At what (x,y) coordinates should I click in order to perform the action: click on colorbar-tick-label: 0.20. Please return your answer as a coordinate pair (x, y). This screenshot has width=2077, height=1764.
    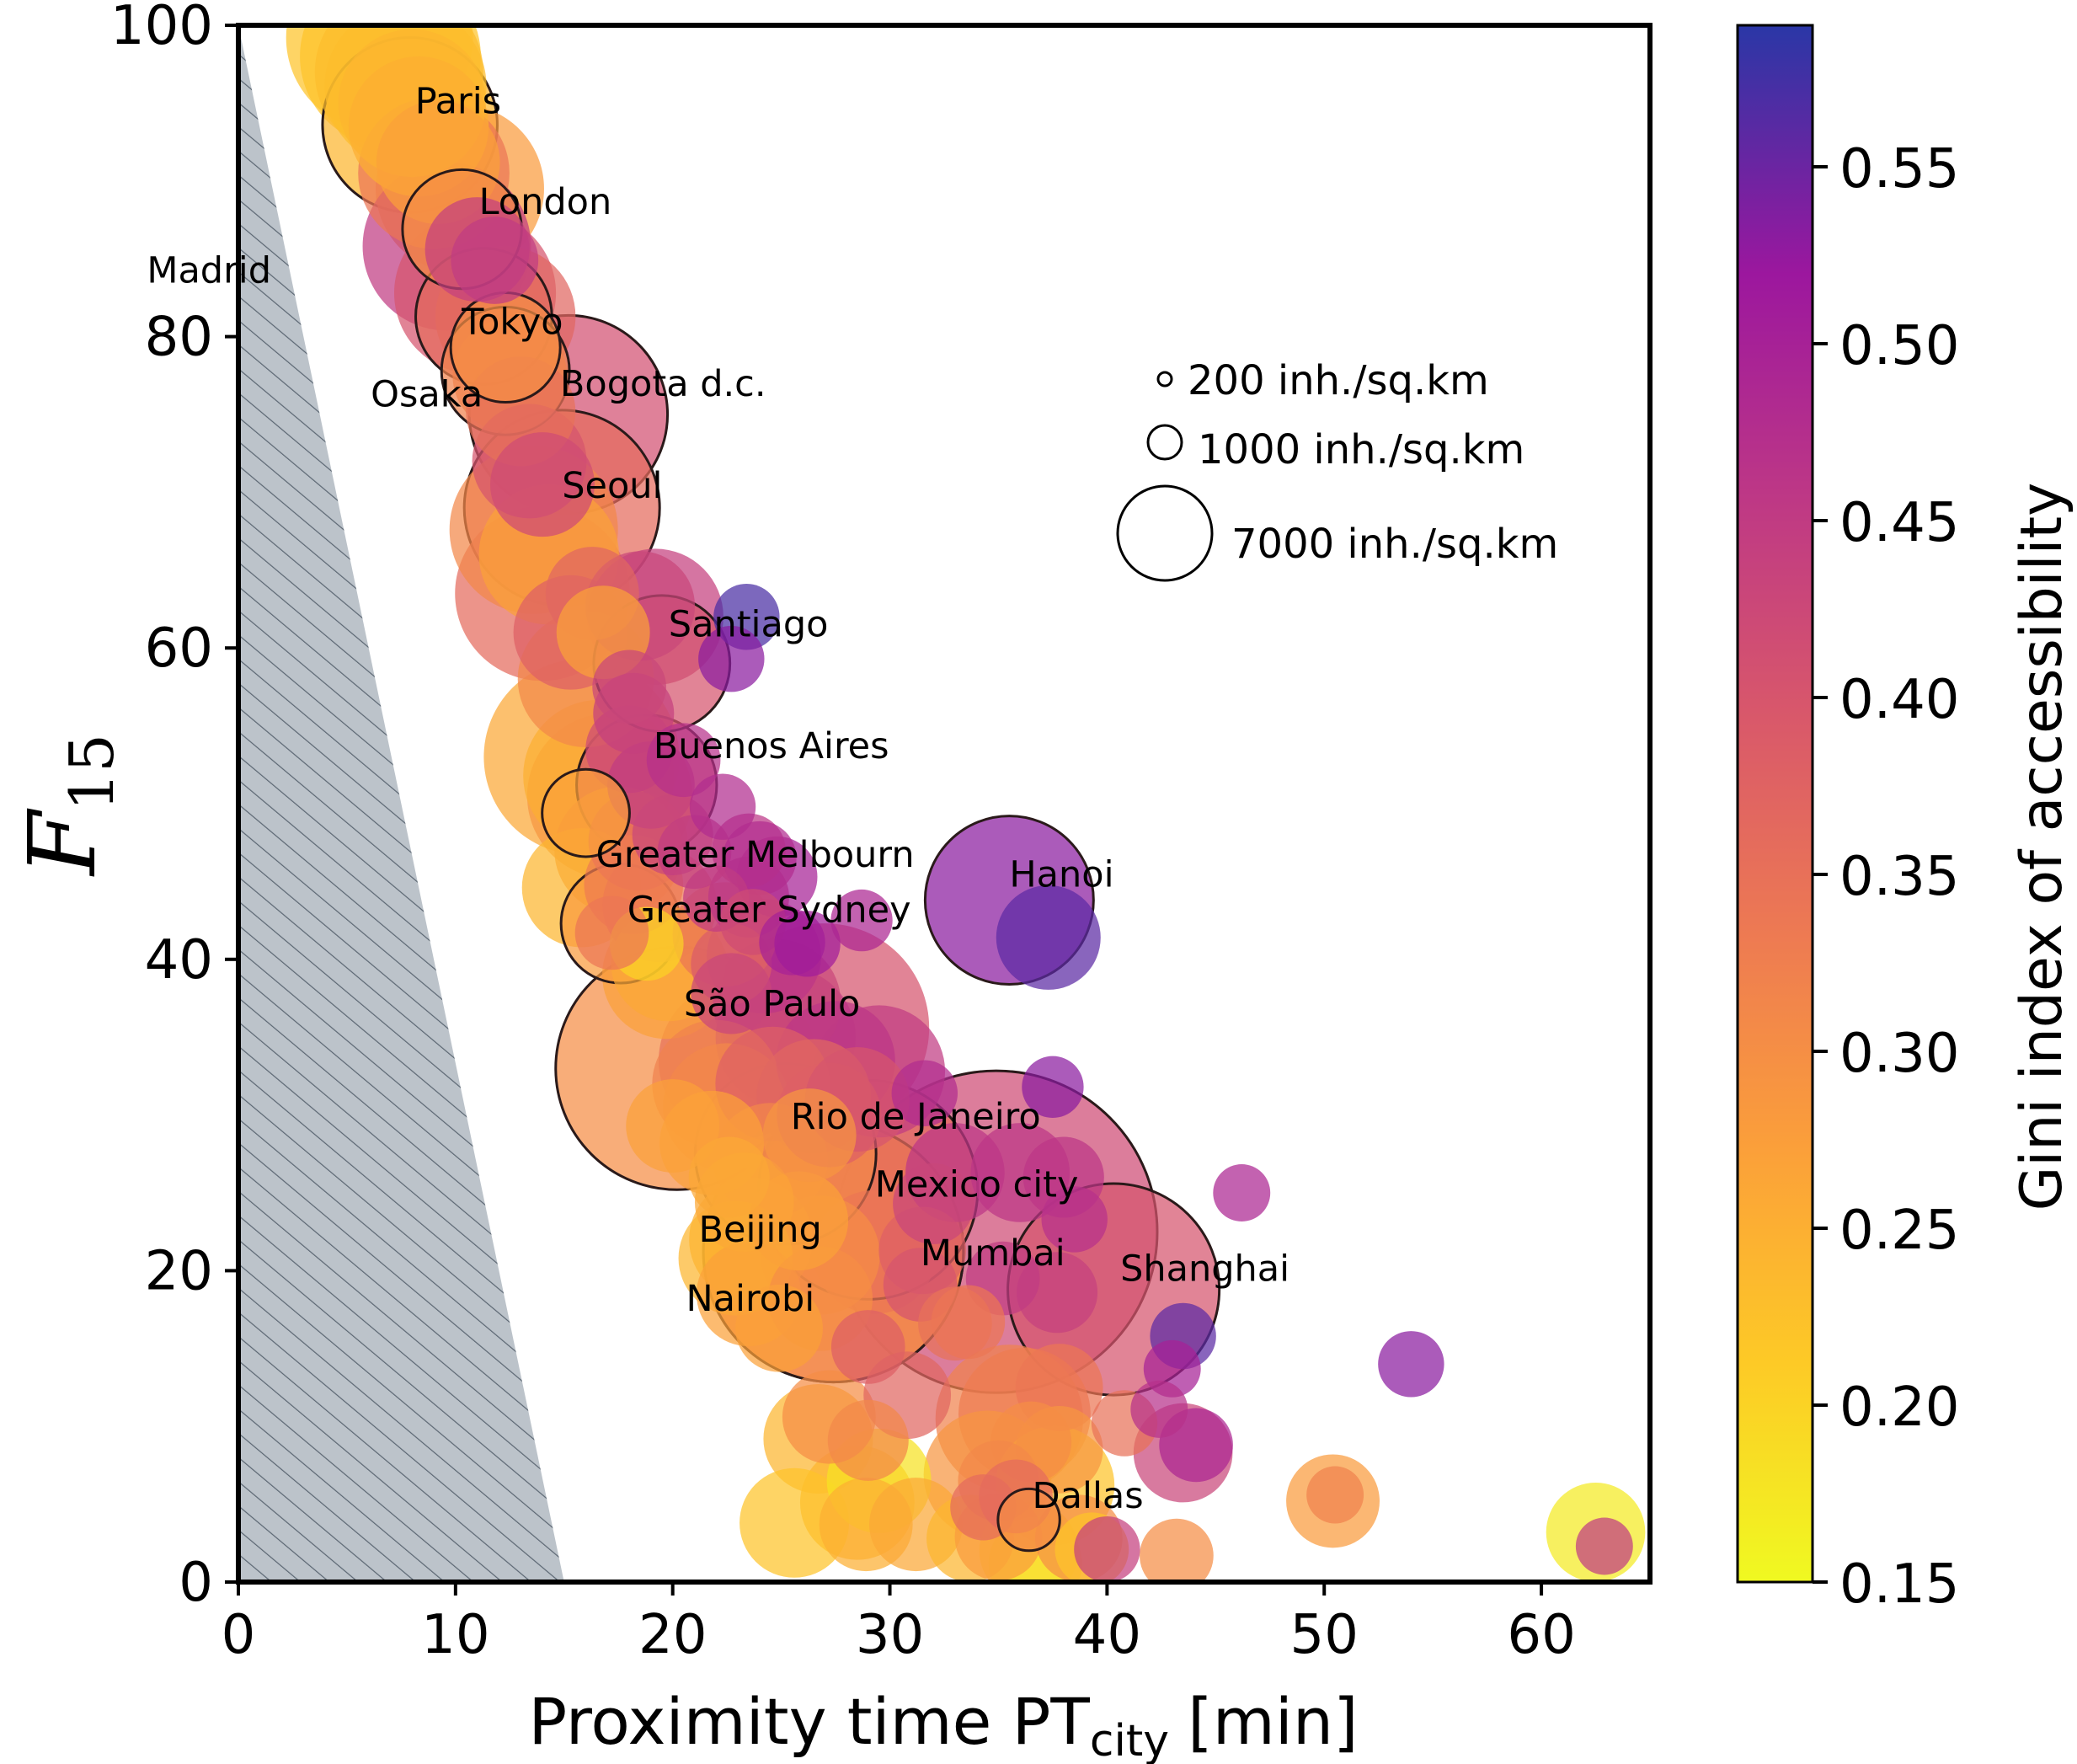
    Looking at the image, I should click on (1899, 1407).